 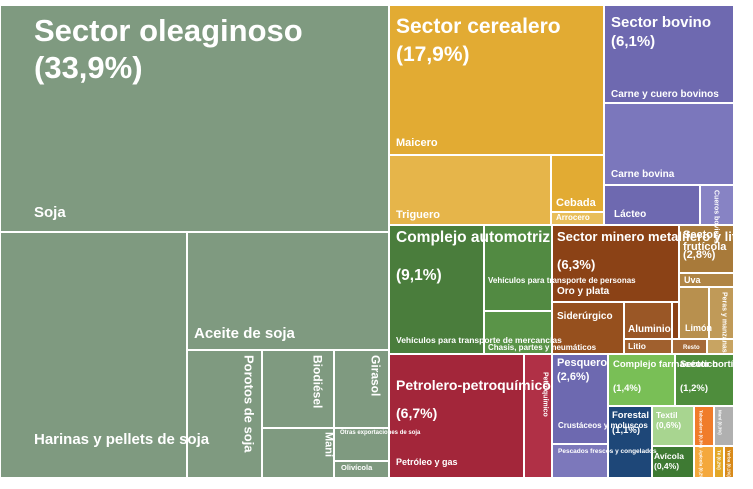 What do you see at coordinates (328, 445) in the screenshot?
I see `mani-oleo-label: Maní` at bounding box center [328, 445].